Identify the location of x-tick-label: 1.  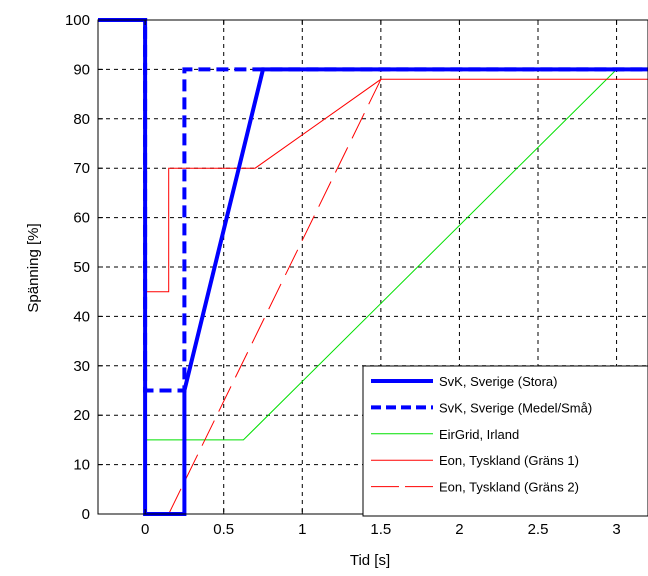
(302, 529).